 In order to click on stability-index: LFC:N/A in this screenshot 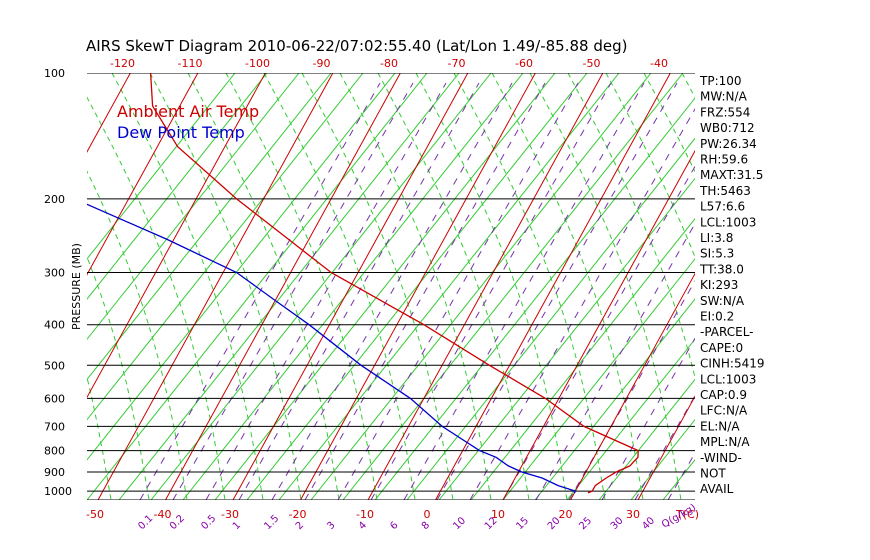, I will do `click(724, 411)`.